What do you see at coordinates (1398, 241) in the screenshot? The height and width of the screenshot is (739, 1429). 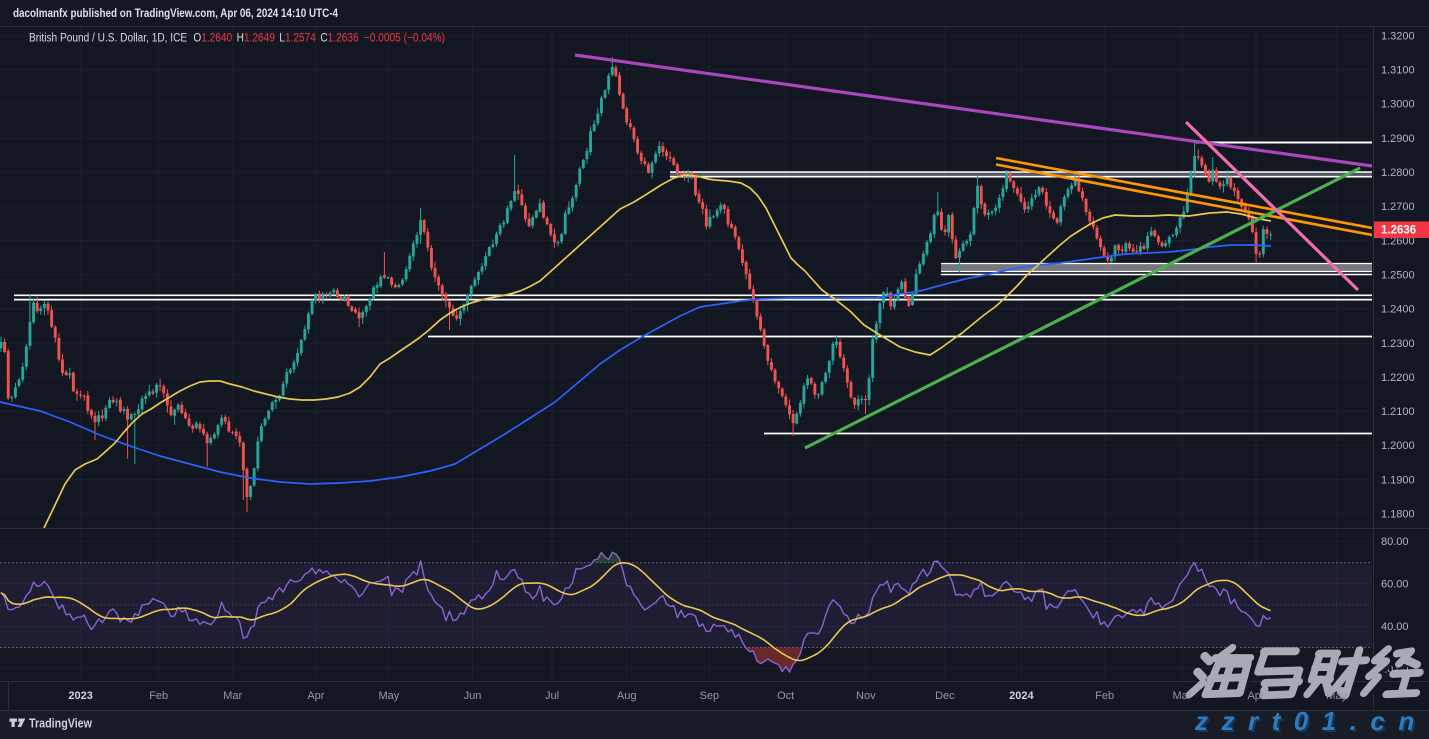 I see `svg-text: 1.2600` at bounding box center [1398, 241].